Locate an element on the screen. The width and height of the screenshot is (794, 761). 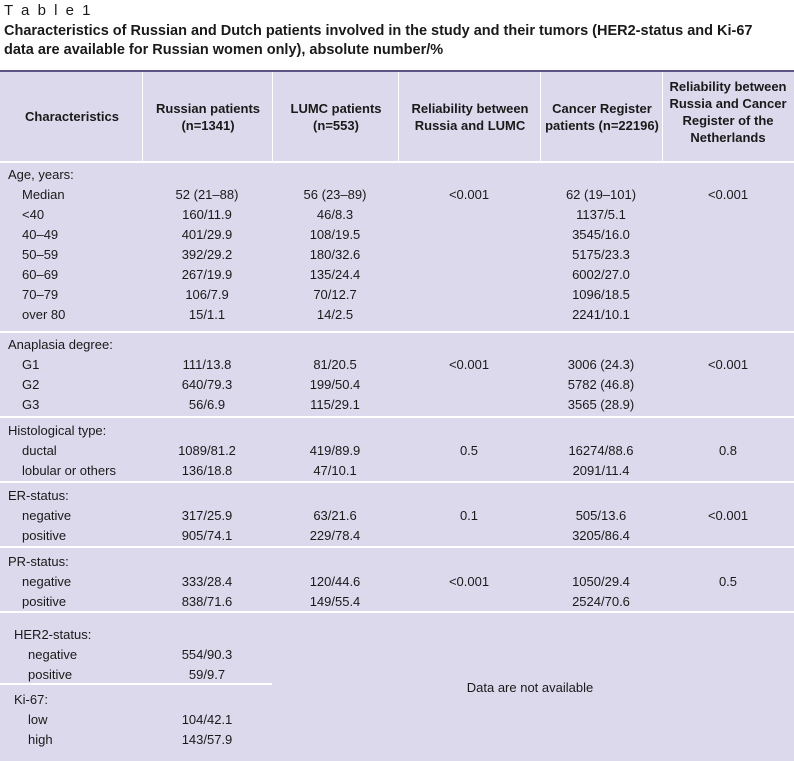
cell-russian: 267/19.9 is located at coordinates (207, 274).